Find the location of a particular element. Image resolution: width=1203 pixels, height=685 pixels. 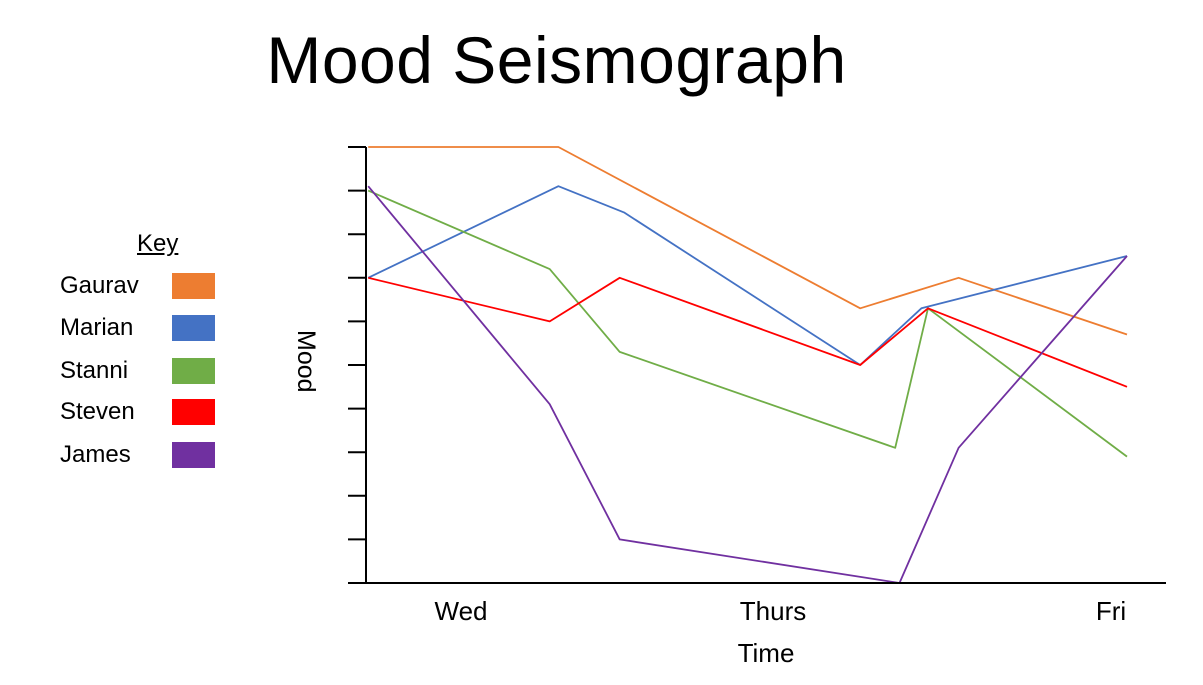

chart-title: Mood Seismograph is located at coordinates (556, 60).